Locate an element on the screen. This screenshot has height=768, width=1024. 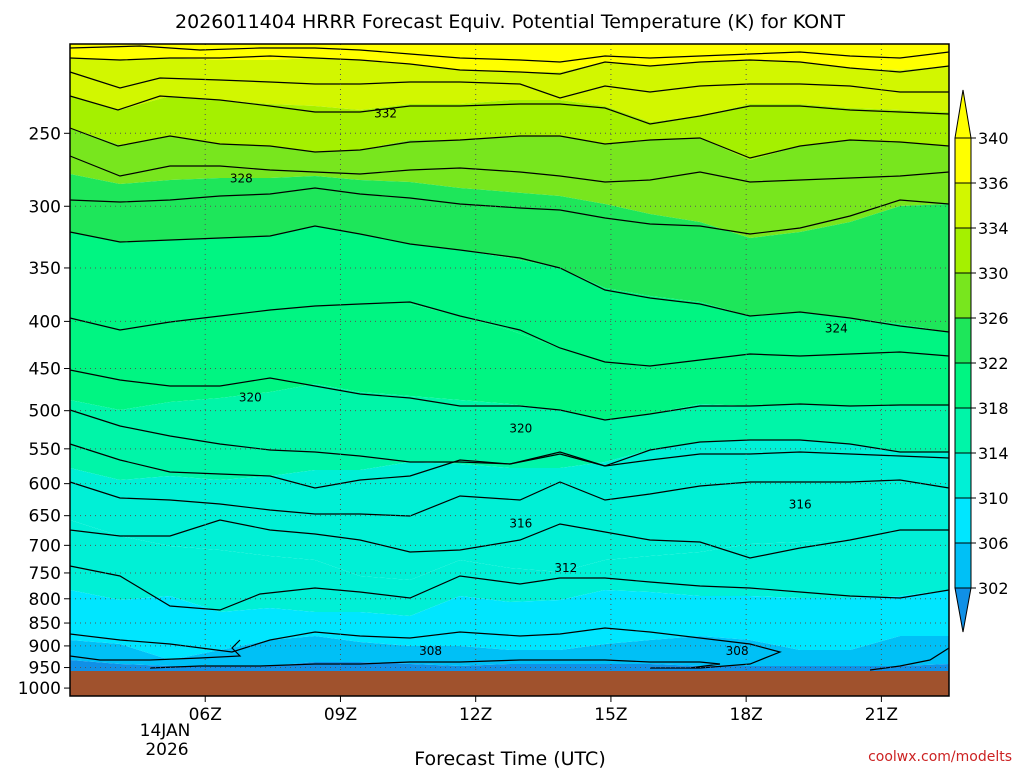
y-tick-label: 350 is located at coordinates (45, 269).